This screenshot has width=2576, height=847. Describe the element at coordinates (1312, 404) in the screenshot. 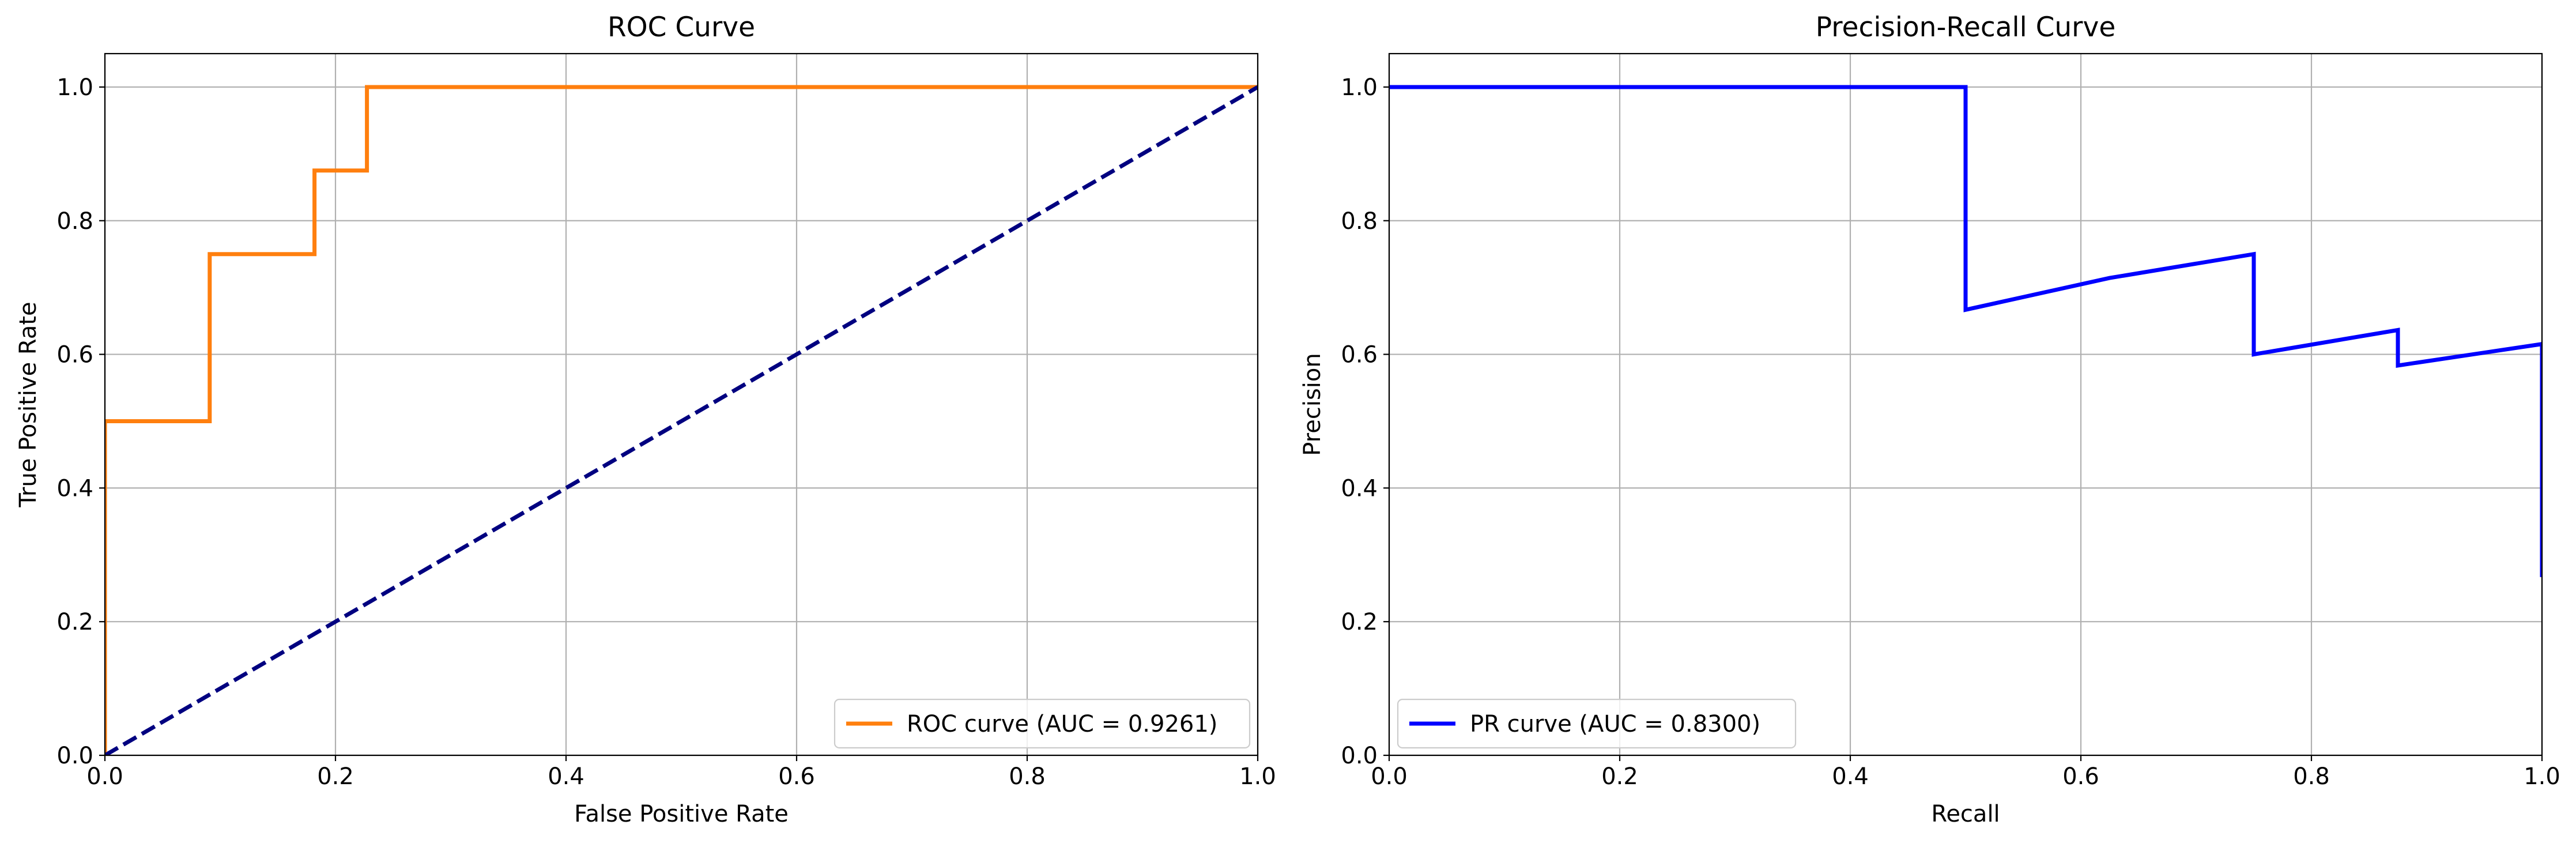

I see `y-axis-label: Precision` at that location.